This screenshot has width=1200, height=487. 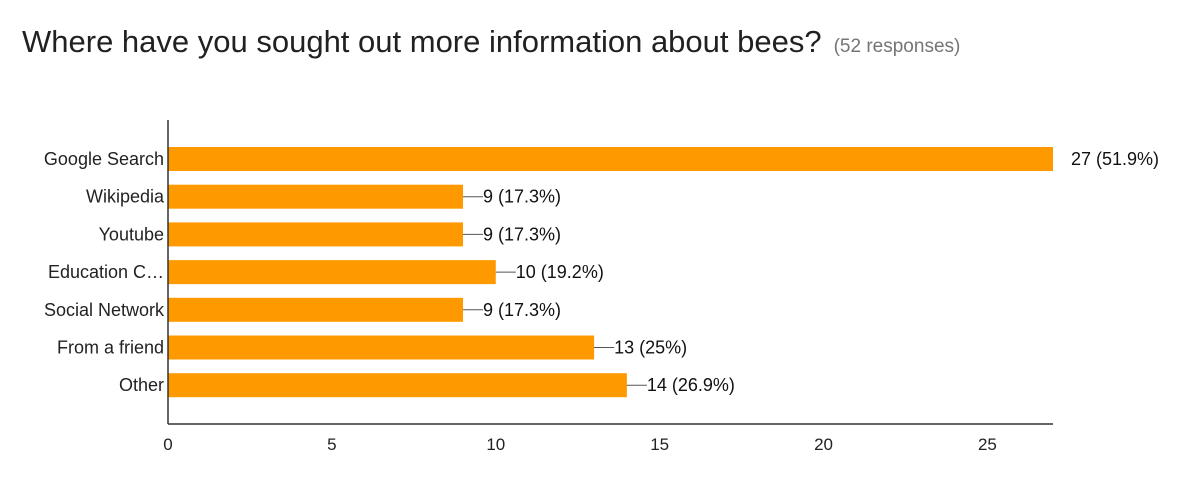 I want to click on category-label: Social Network, so click(x=104, y=310).